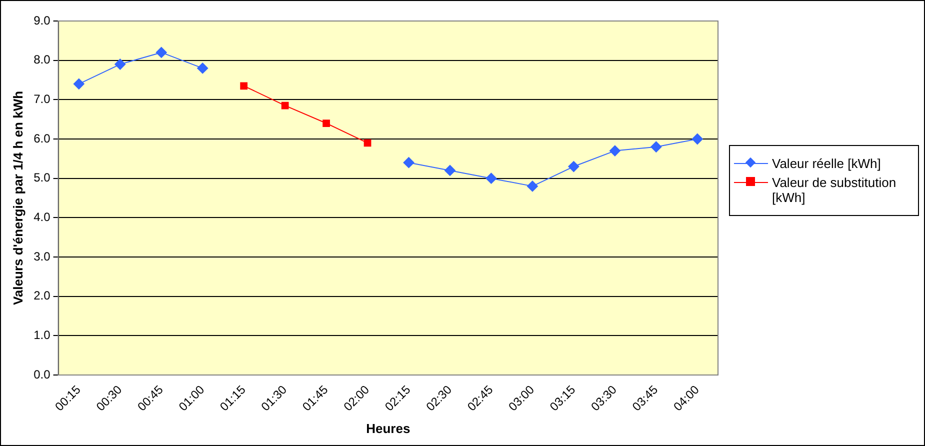  Describe the element at coordinates (42, 59) in the screenshot. I see `y-tick-label: 8.0` at that location.